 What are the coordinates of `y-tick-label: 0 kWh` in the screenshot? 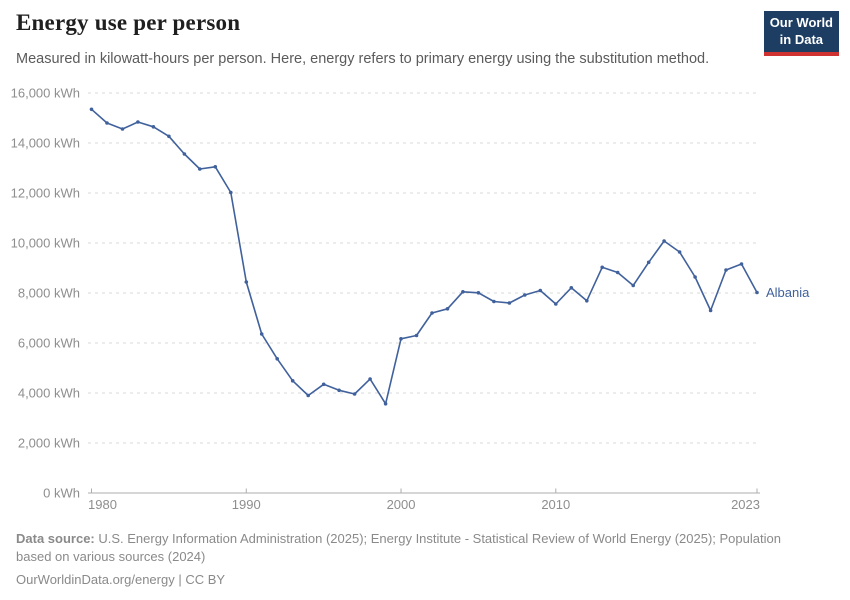 It's located at (61, 493).